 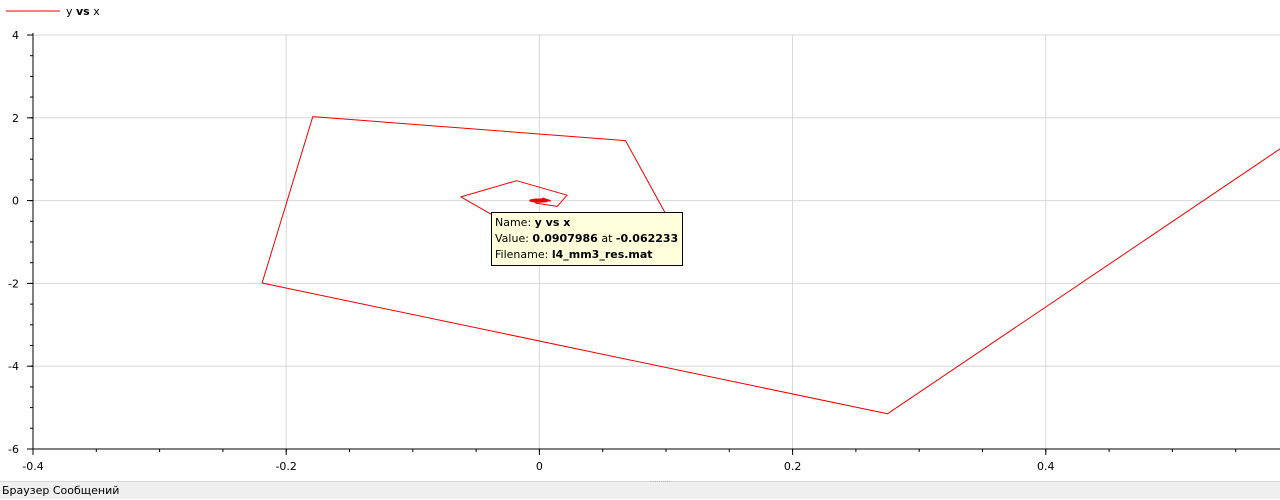 I want to click on x-tick-label: 0, so click(x=539, y=466).